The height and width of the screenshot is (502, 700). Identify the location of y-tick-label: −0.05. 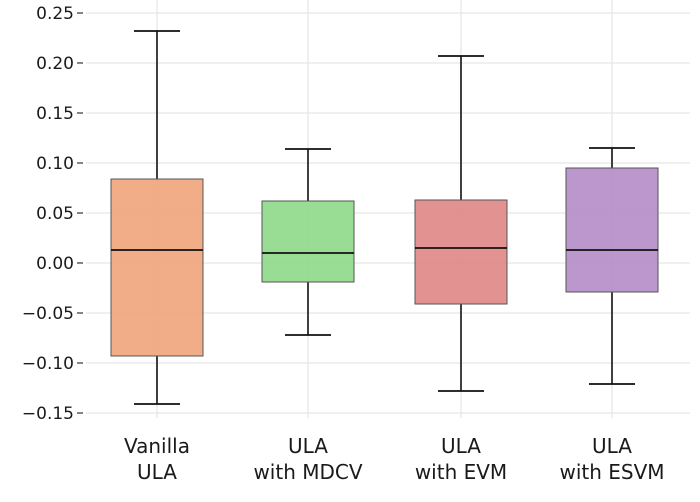
(48, 314).